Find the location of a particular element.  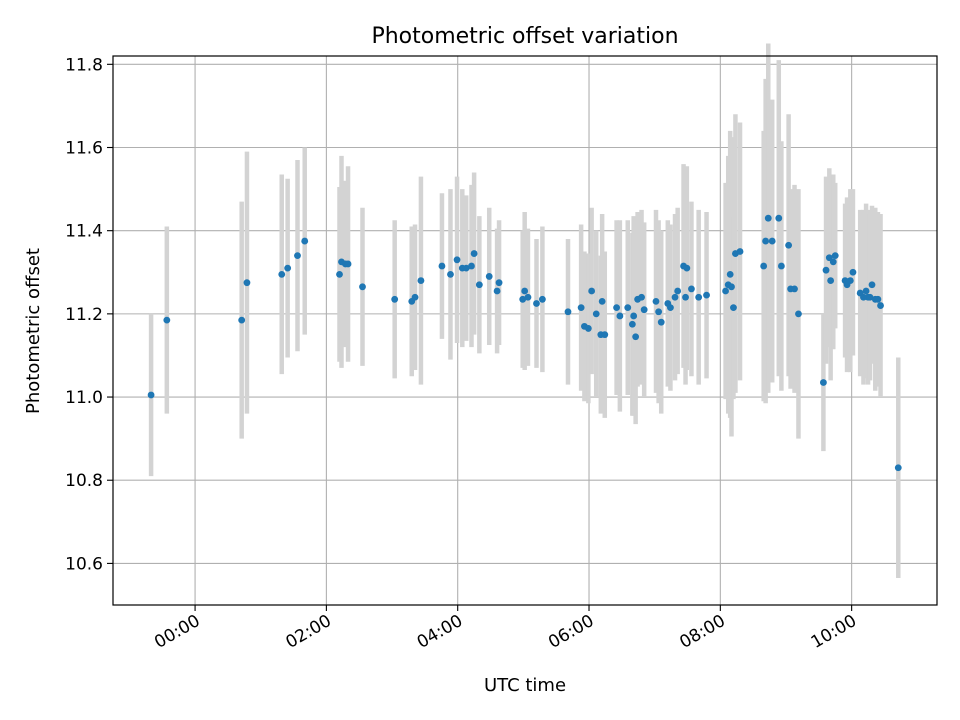

y-tick-label: 10.6 is located at coordinates (84, 564).